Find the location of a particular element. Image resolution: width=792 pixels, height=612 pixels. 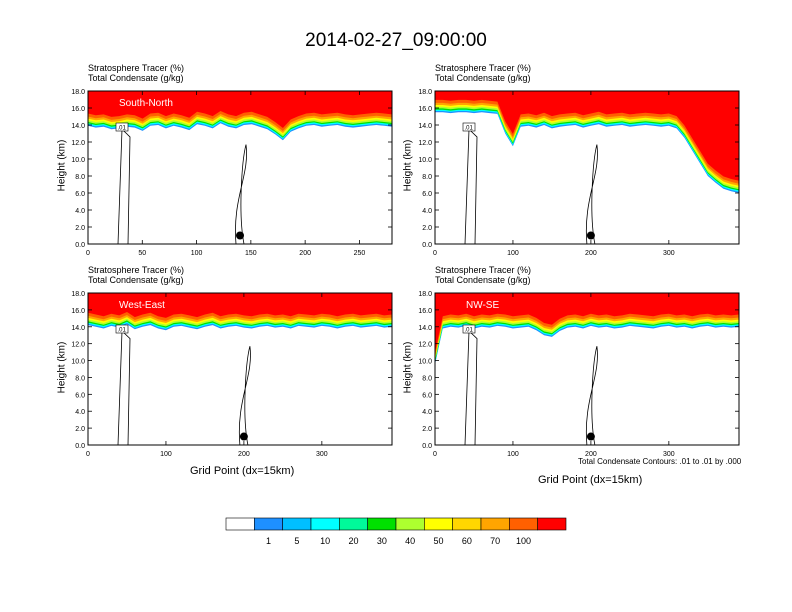

y-tick-label: 0.0 is located at coordinates (80, 245).